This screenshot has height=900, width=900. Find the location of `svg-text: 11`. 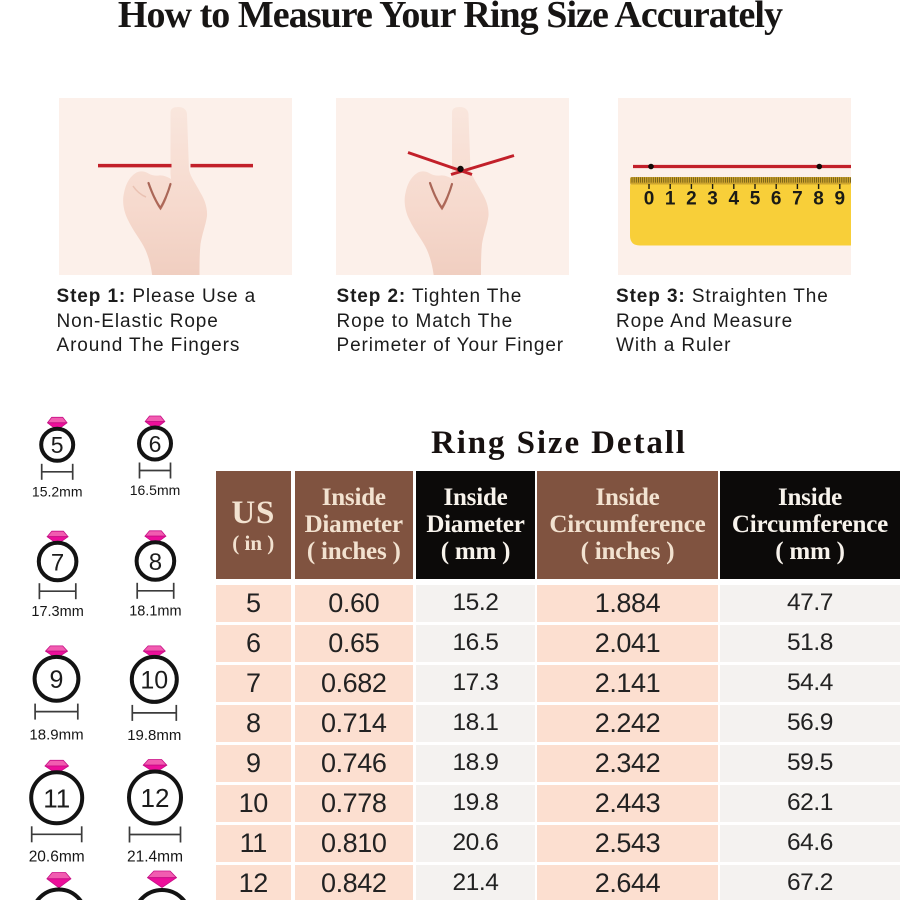

svg-text: 11 is located at coordinates (56, 798).